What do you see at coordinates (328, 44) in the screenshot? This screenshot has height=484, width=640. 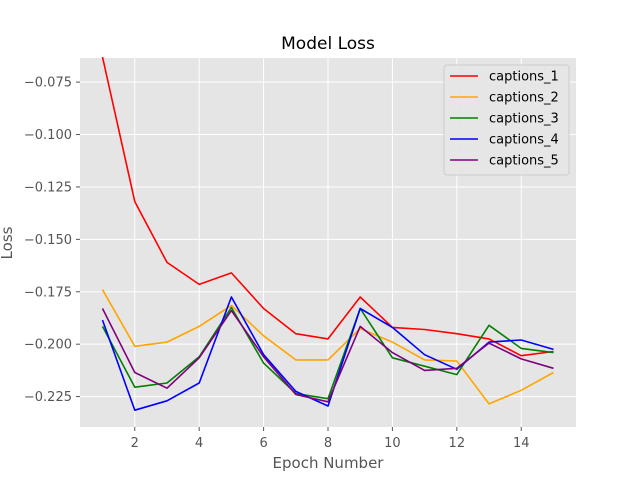 I see `chart-title: Model Loss` at bounding box center [328, 44].